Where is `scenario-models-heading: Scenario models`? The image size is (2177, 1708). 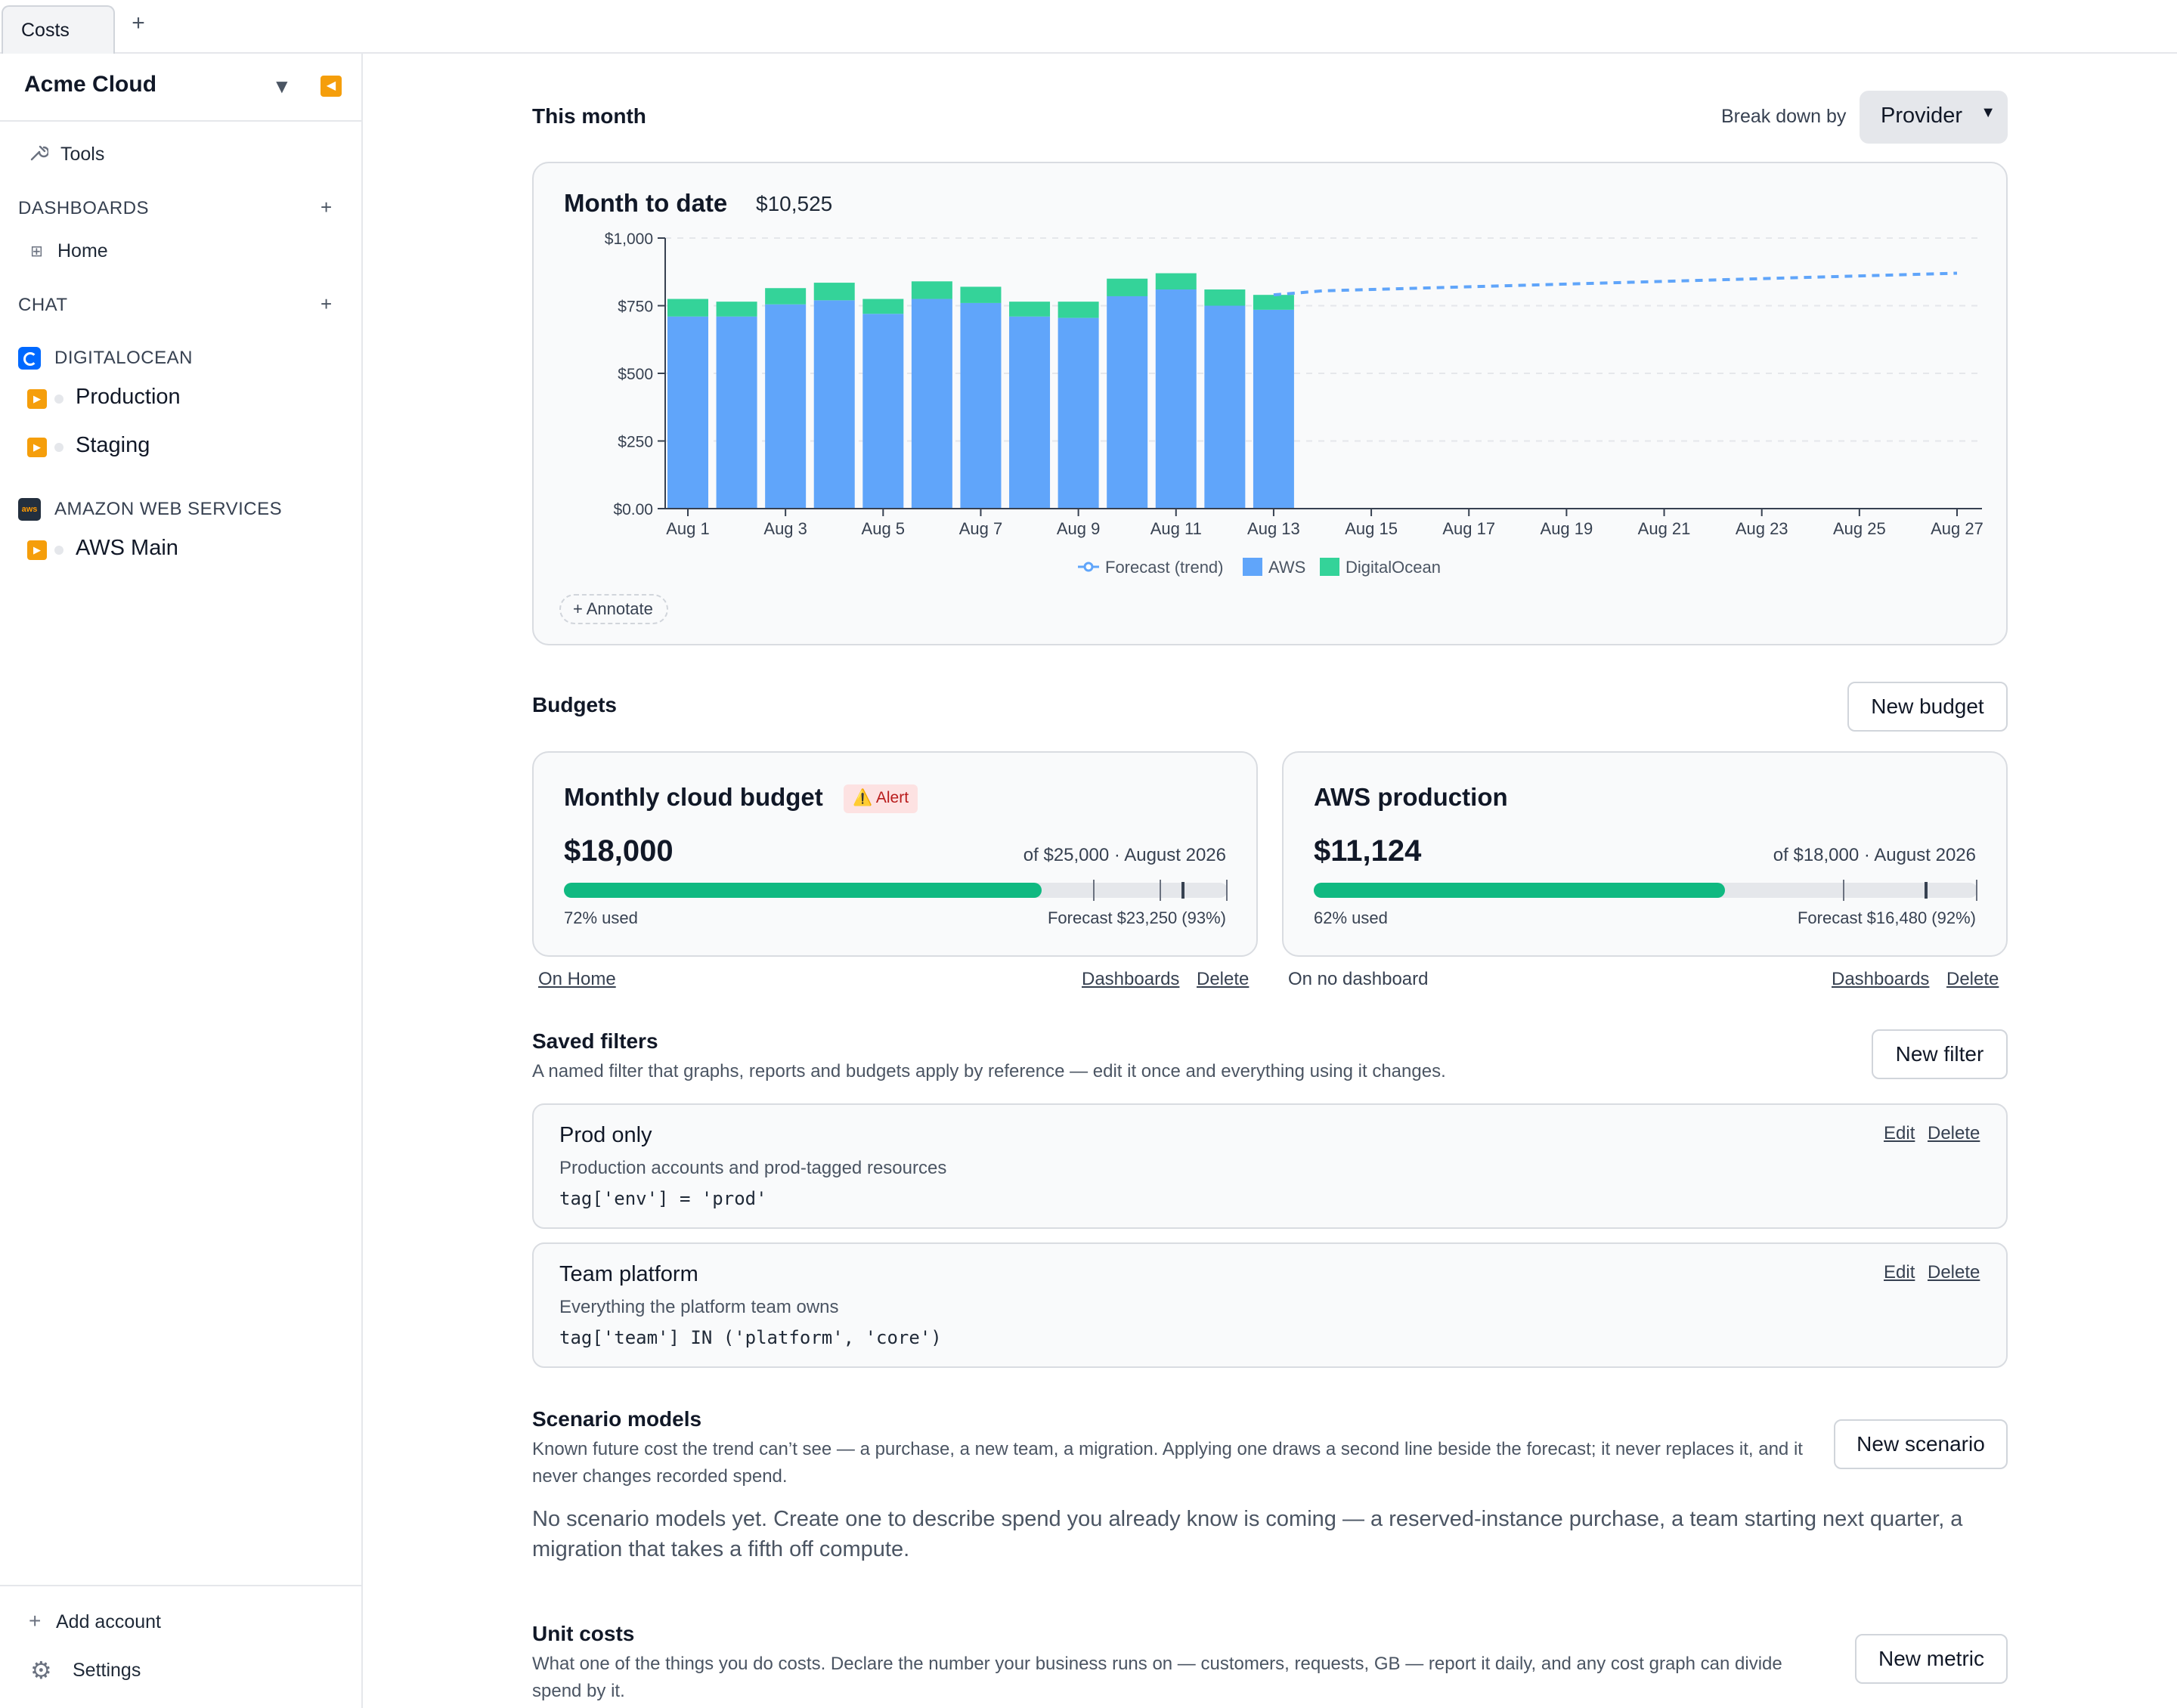
scenario-models-heading: Scenario models is located at coordinates (617, 1419).